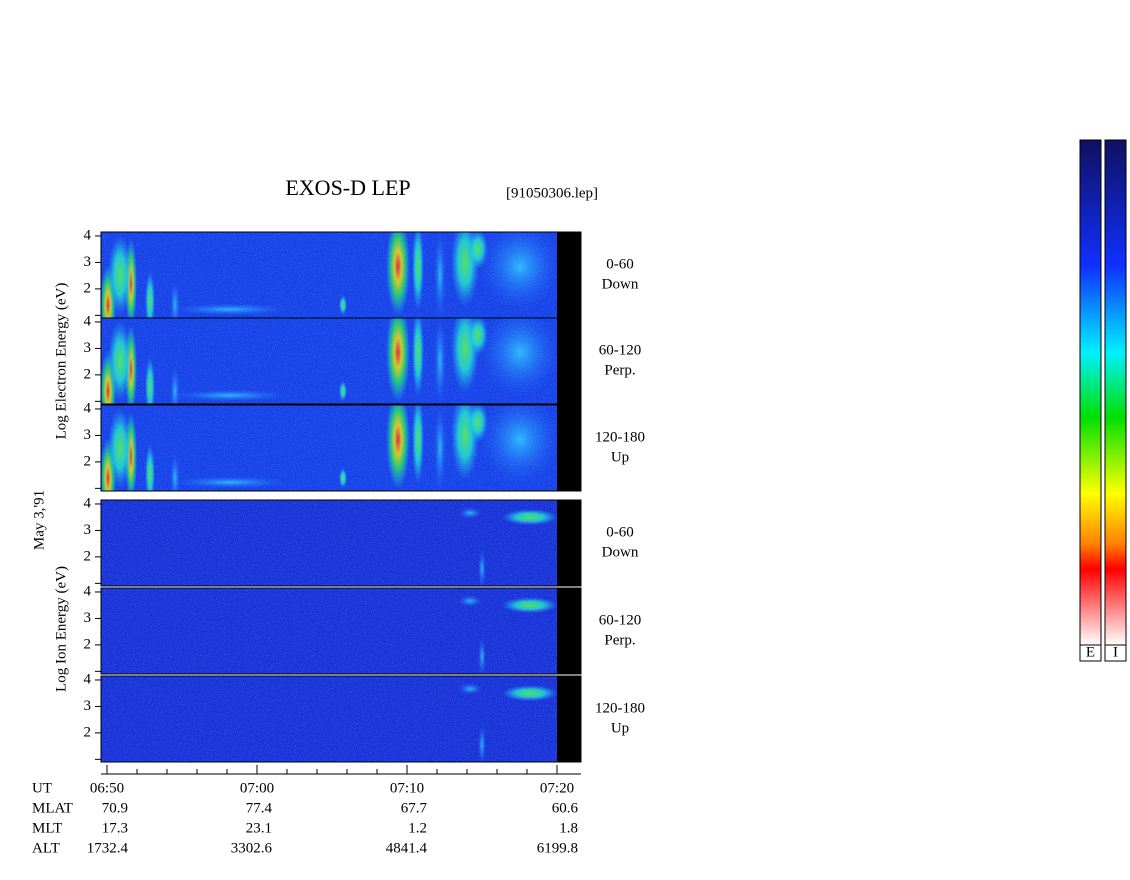 The image size is (1130, 880). What do you see at coordinates (252, 848) in the screenshot?
I see `ephemeris-value: 3302.6` at bounding box center [252, 848].